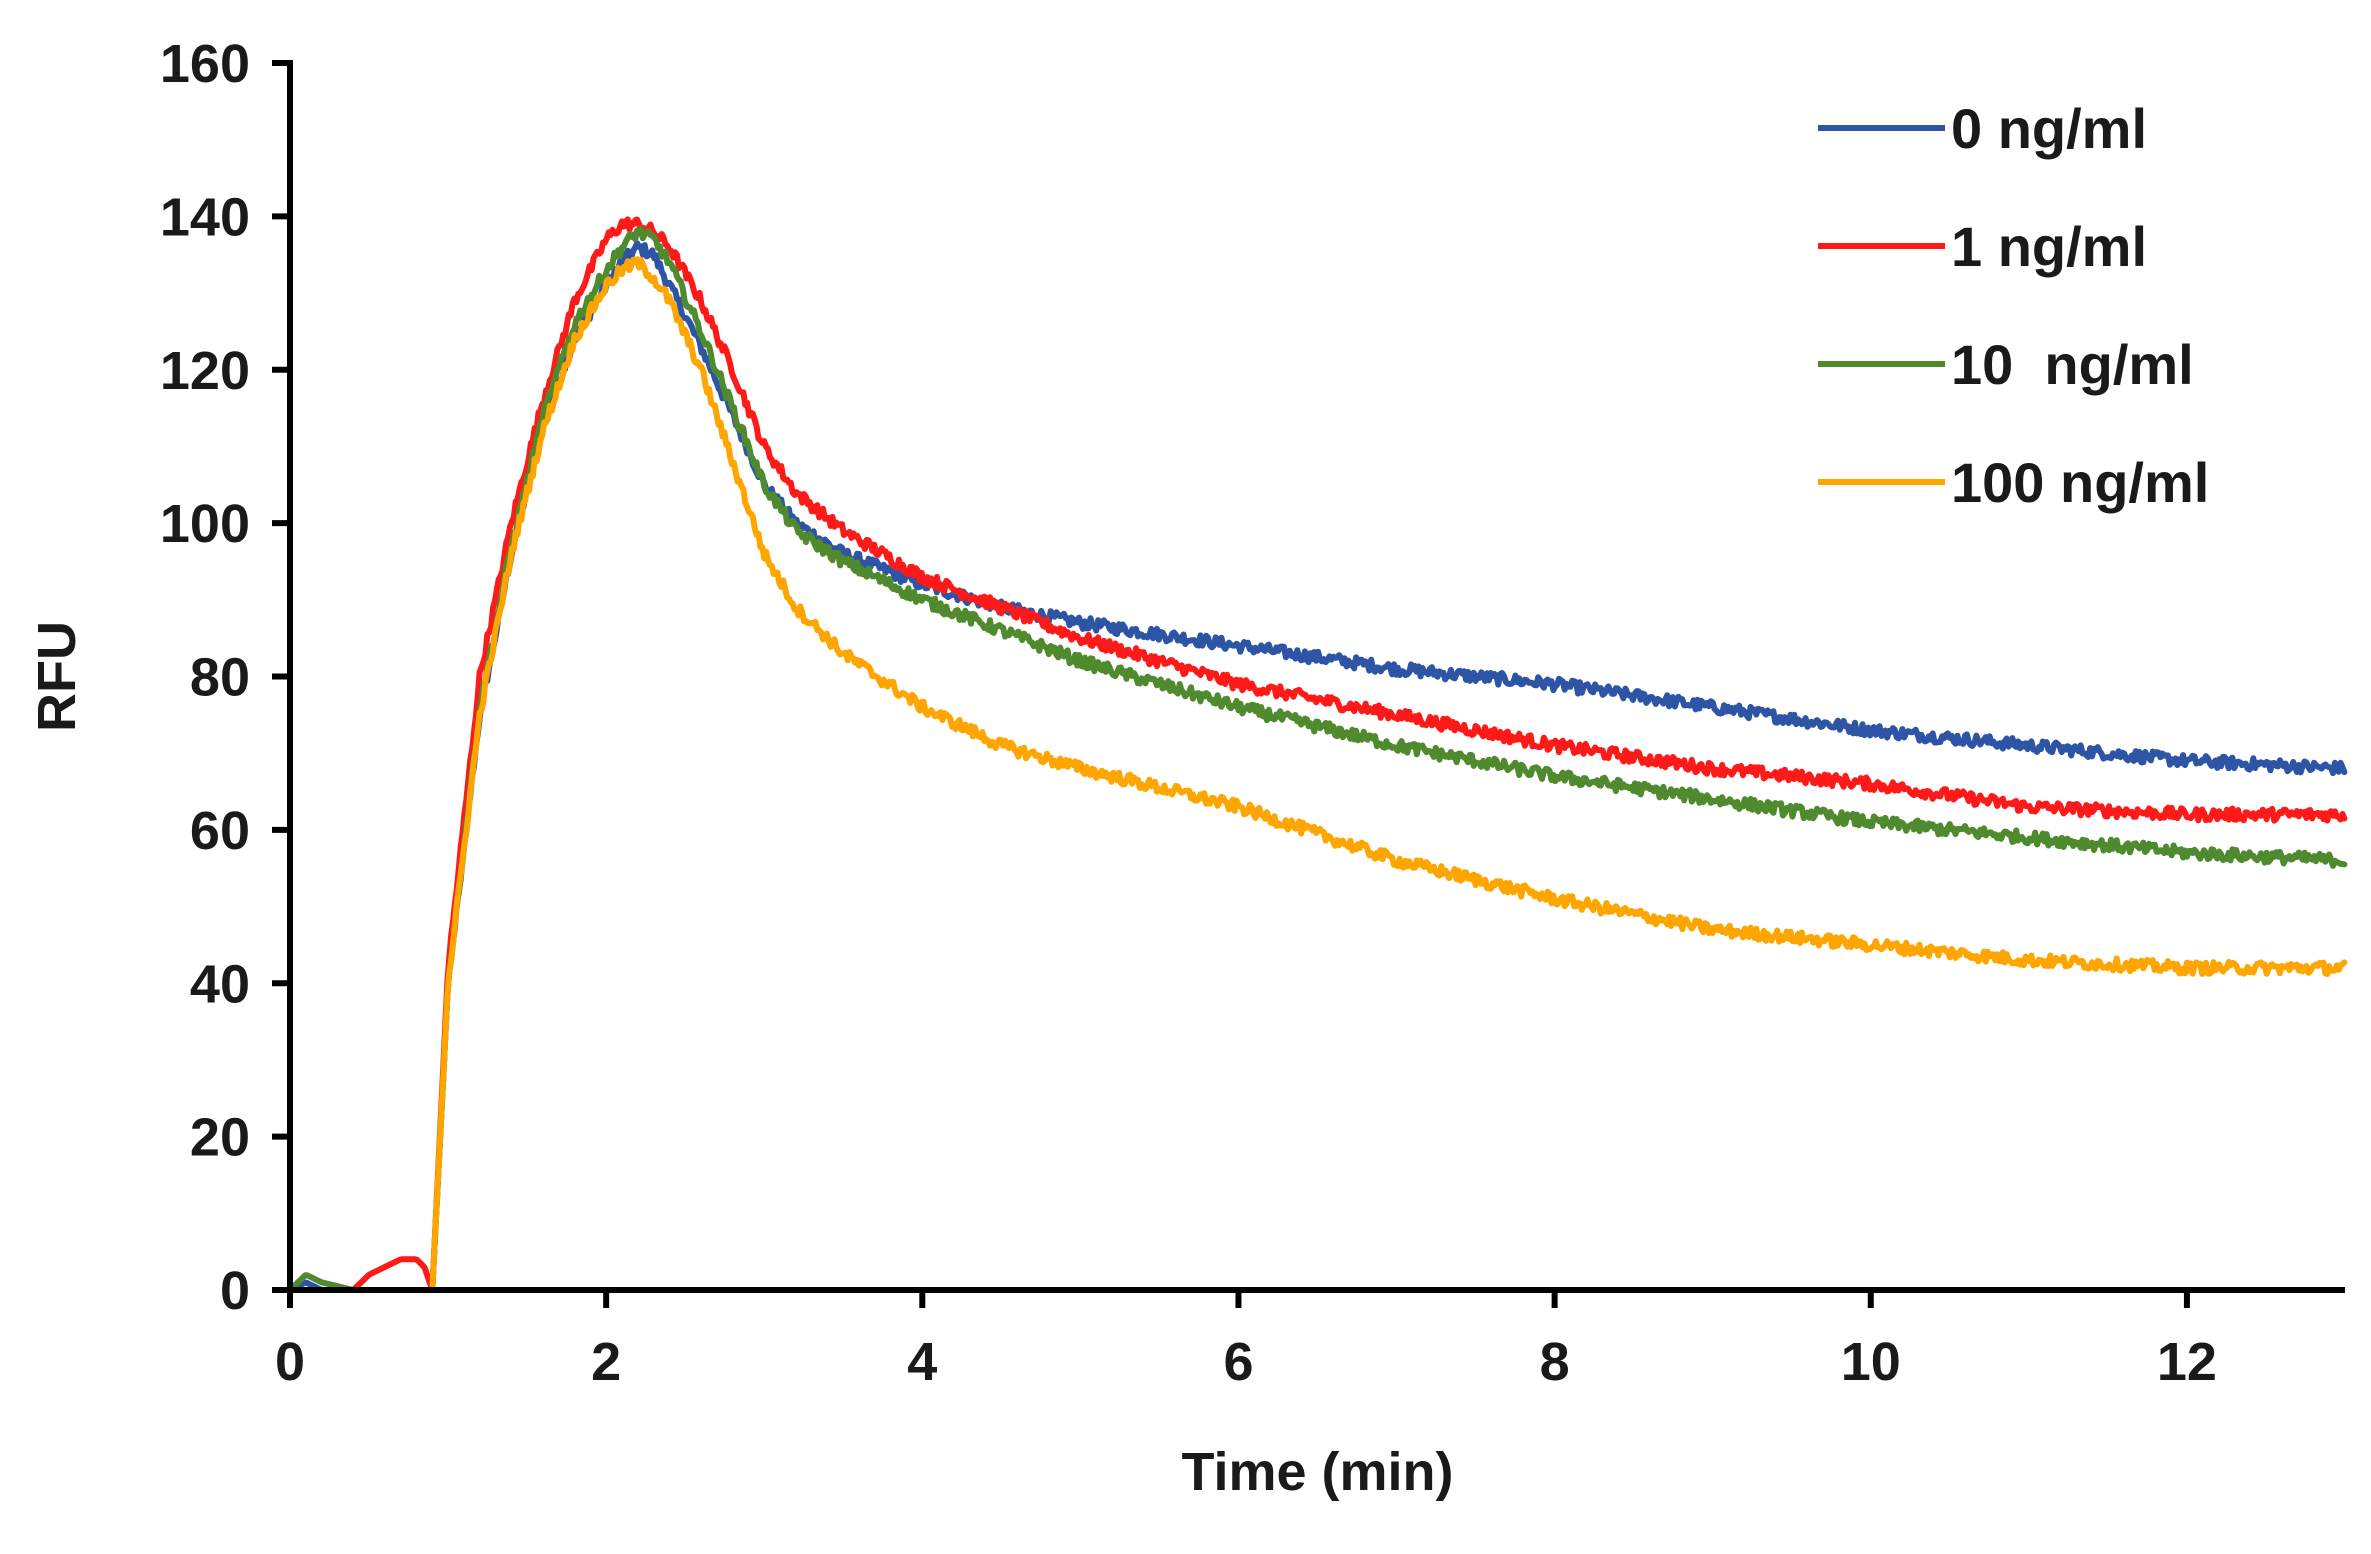 The height and width of the screenshot is (1554, 2371). What do you see at coordinates (606, 1362) in the screenshot?
I see `x-tick-label: 2` at bounding box center [606, 1362].